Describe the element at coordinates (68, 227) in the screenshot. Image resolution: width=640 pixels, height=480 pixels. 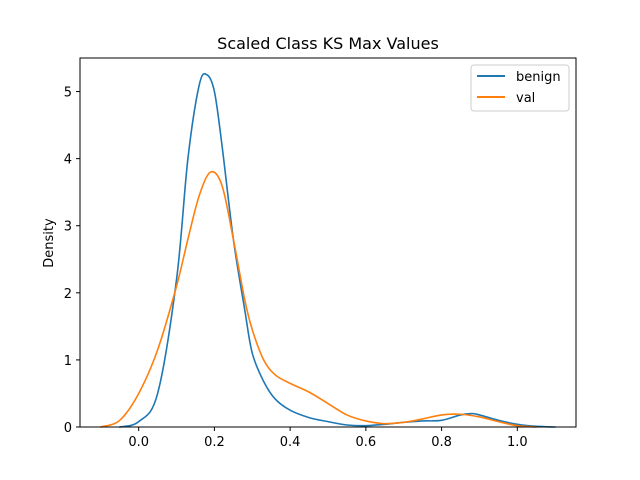
I see `y-tick-label: 3` at that location.